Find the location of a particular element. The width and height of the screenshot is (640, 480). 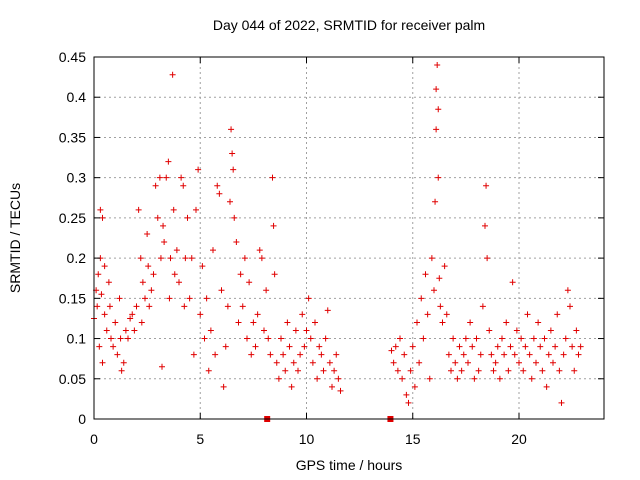

y-tick-label: 0.15 is located at coordinates (72, 298).